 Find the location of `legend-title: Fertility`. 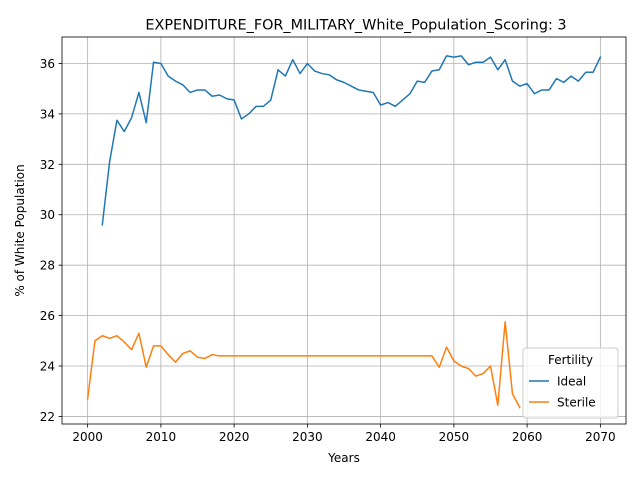

legend-title: Fertility is located at coordinates (570, 360).